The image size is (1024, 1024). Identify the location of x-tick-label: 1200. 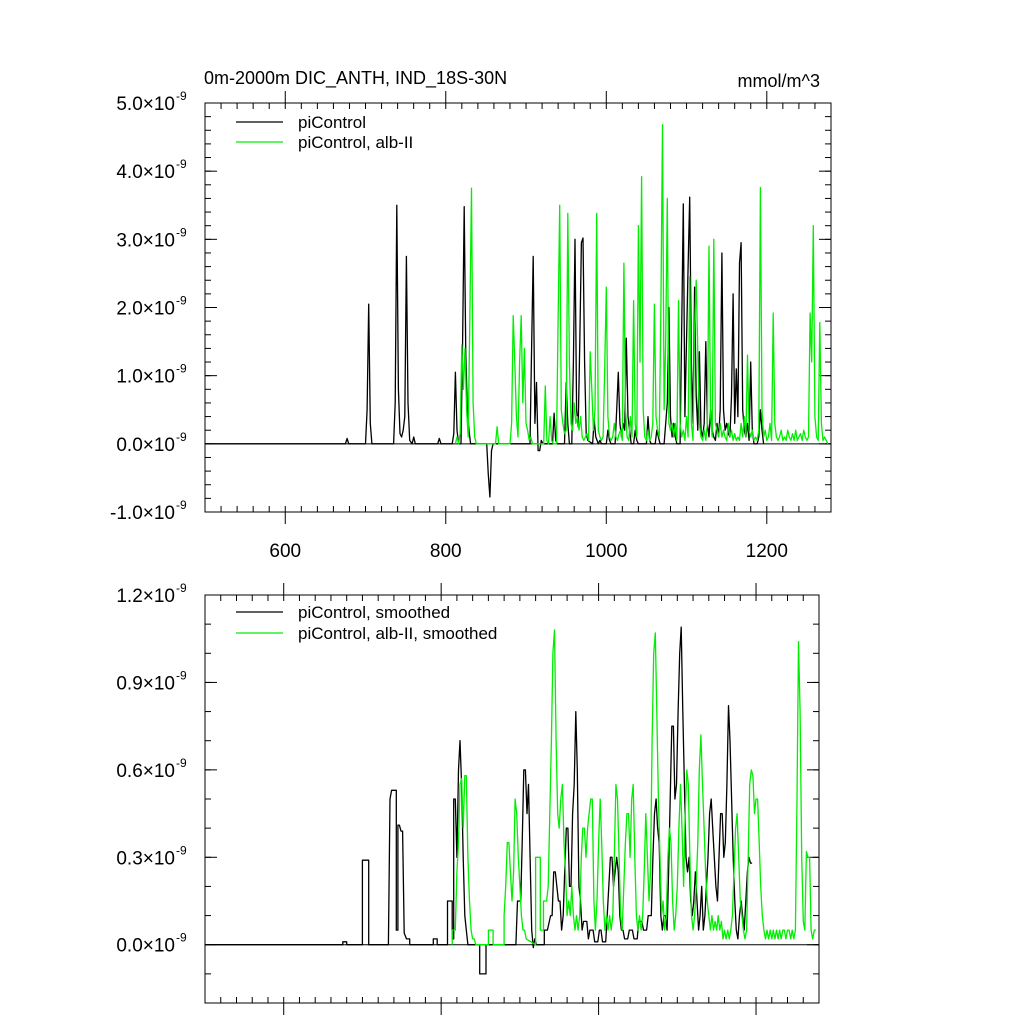
(767, 551).